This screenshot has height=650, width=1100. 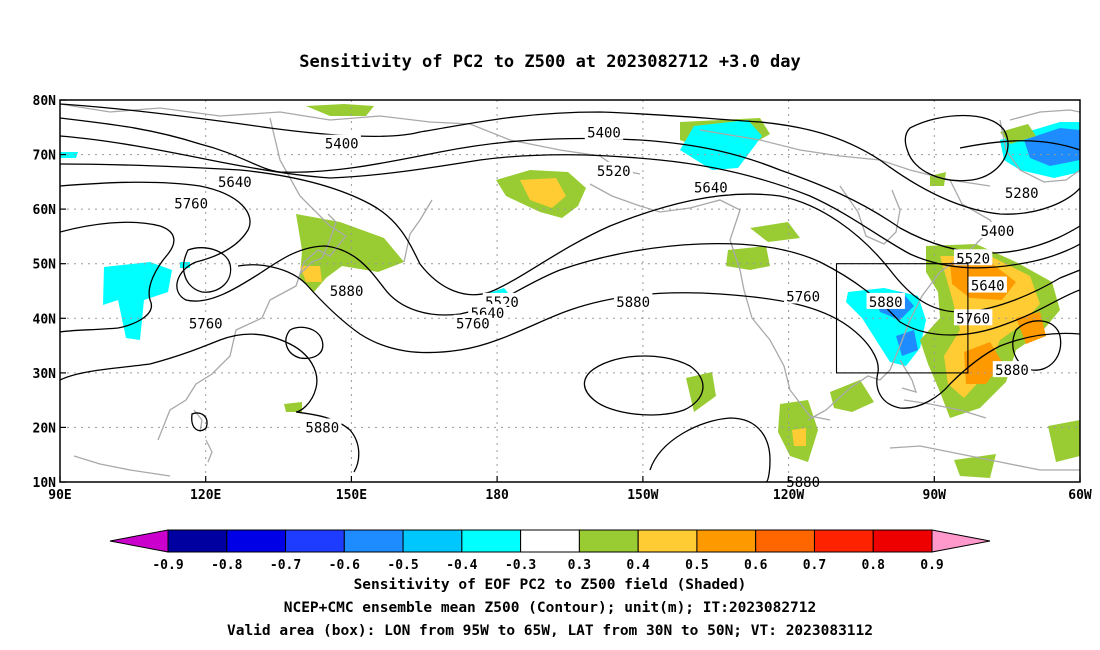 What do you see at coordinates (402, 565) in the screenshot?
I see `colorbar-label: -0.5` at bounding box center [402, 565].